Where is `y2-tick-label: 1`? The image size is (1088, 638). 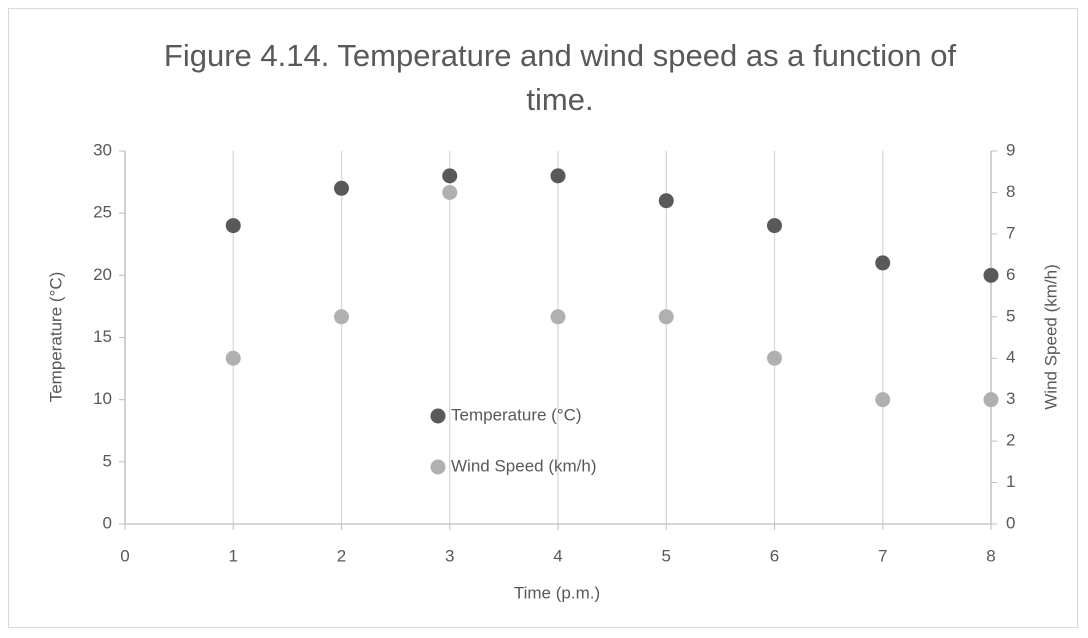
y2-tick-label: 1 is located at coordinates (1010, 481).